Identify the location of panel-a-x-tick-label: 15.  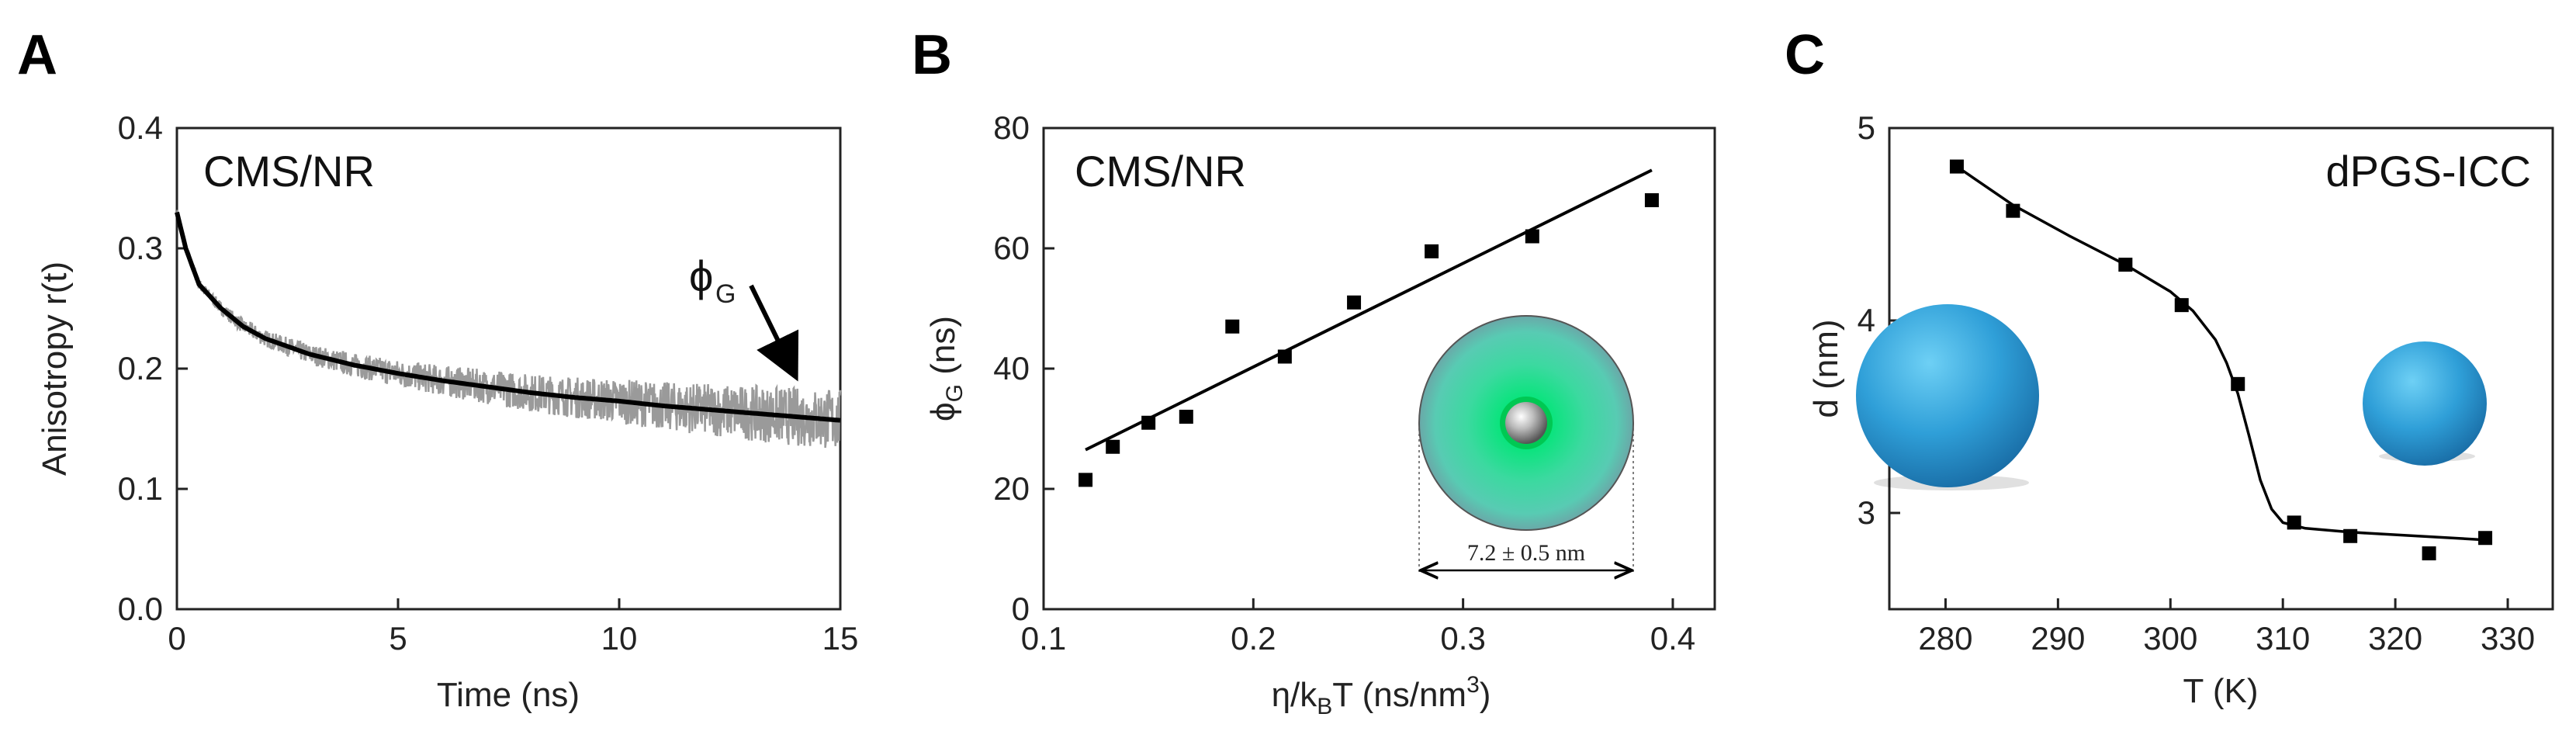
(840, 638).